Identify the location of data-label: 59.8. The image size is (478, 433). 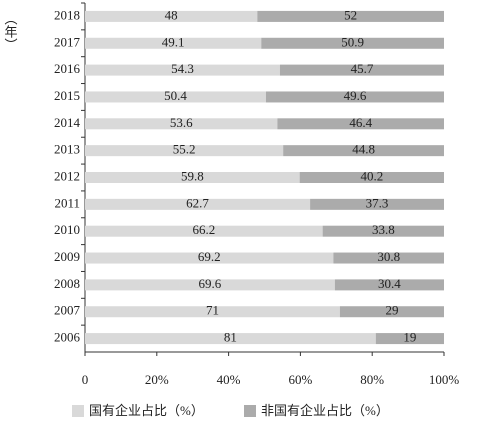
(192, 175).